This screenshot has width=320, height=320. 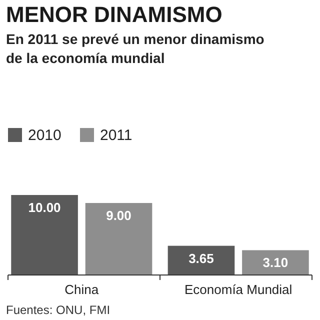 I want to click on data-label: 3.65, so click(x=201, y=258).